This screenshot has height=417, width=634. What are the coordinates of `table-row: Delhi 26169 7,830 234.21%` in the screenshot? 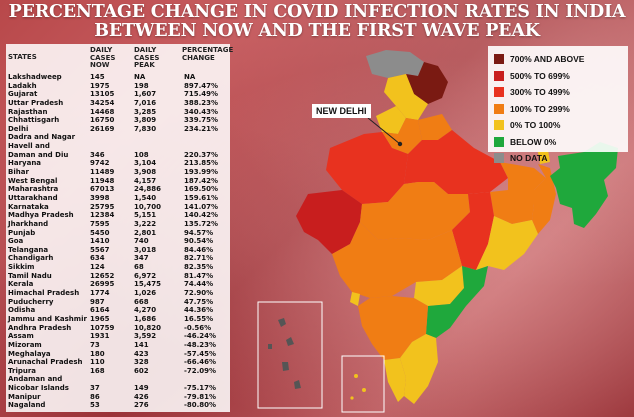 It's located at (118, 129).